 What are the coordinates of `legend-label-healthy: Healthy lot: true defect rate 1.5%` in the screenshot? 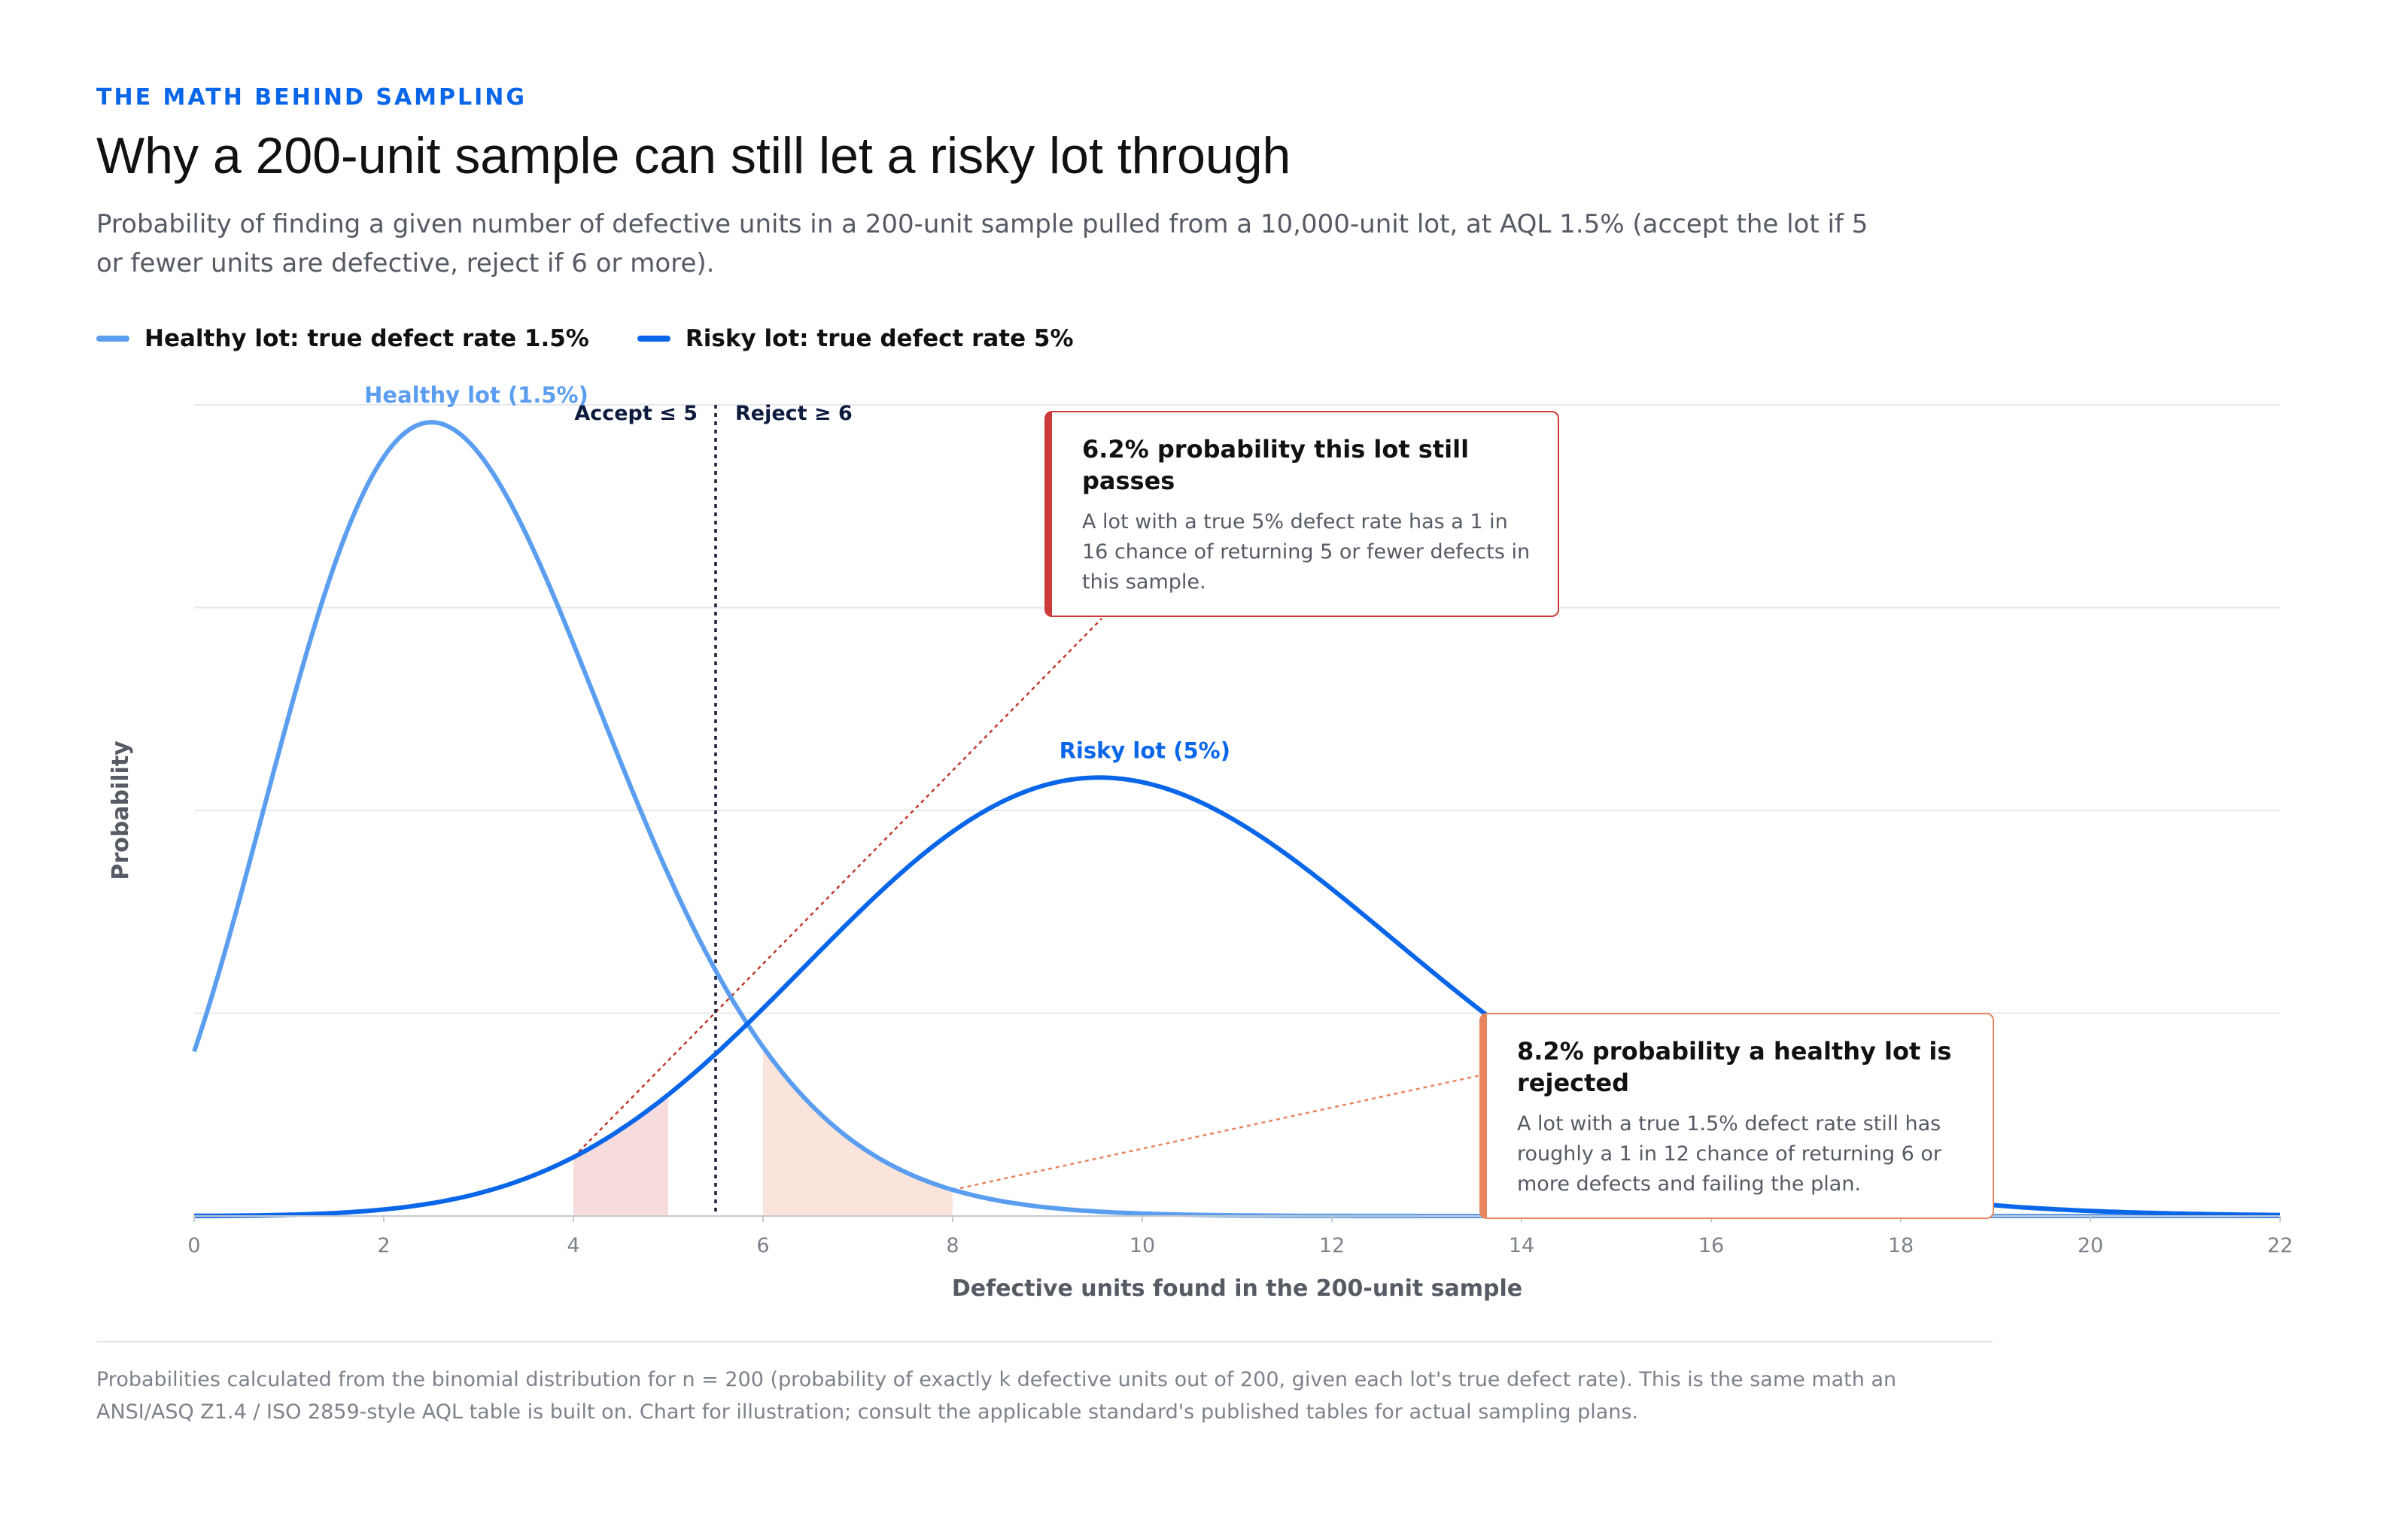 It's located at (366, 338).